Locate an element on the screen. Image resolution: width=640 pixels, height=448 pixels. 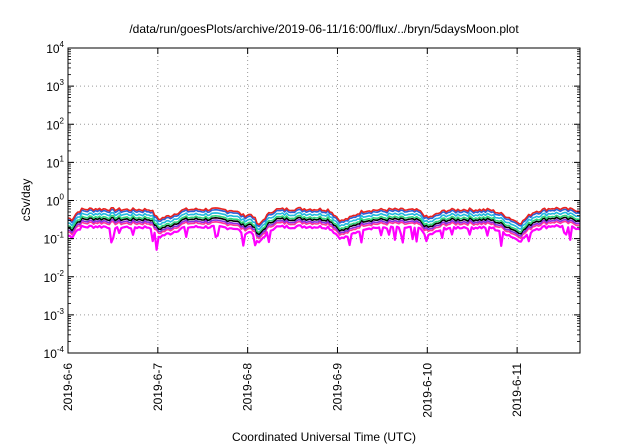
series-line-red is located at coordinates (324, 216).